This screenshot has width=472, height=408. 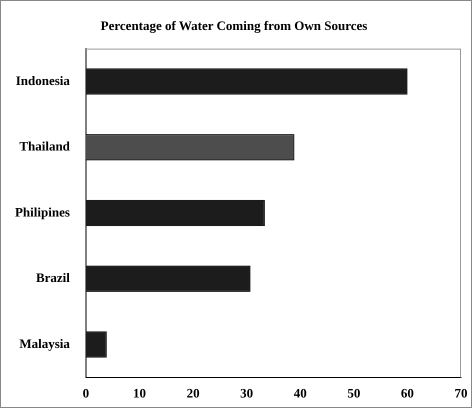 What do you see at coordinates (86, 393) in the screenshot?
I see `x-tick-label: 0` at bounding box center [86, 393].